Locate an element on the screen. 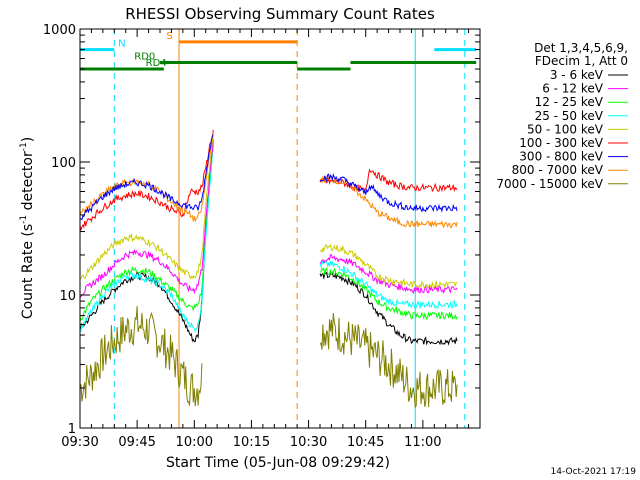 The image size is (640, 480). x-tick-label-6: 11:00 is located at coordinates (422, 442).